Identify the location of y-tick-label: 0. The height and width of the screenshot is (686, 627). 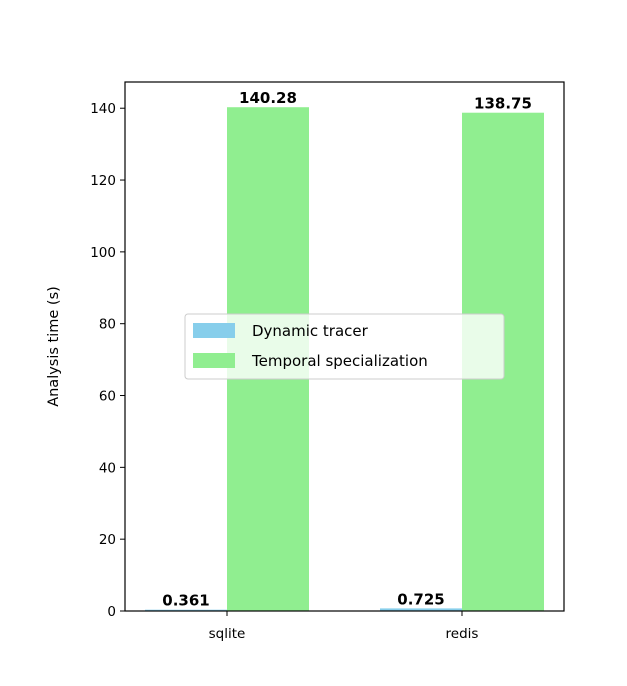
(111, 612).